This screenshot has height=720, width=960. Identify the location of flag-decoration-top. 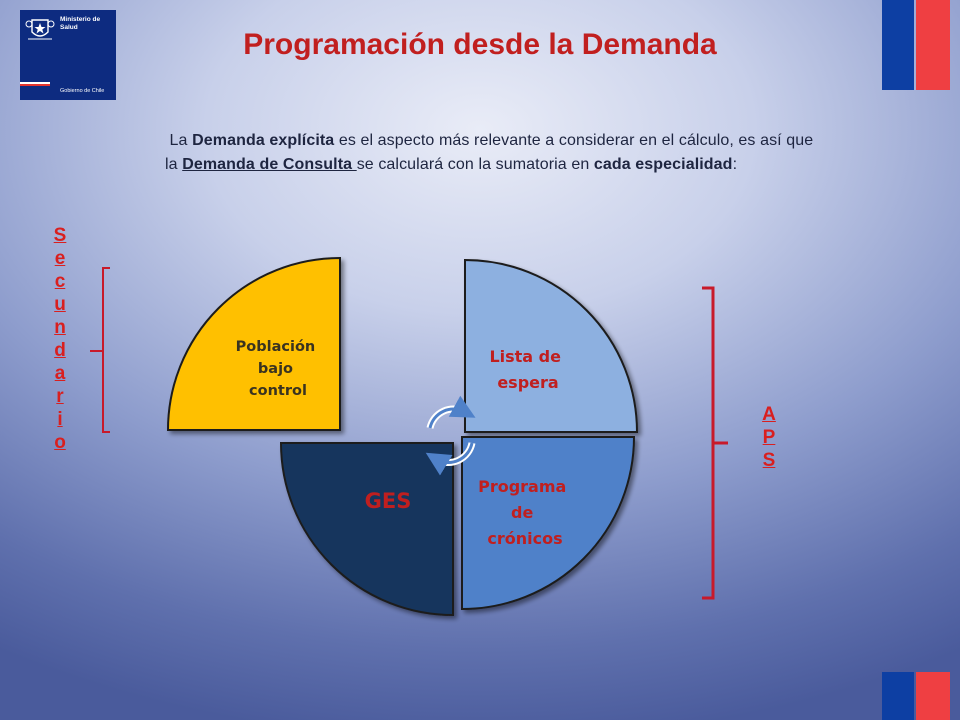
(916, 45).